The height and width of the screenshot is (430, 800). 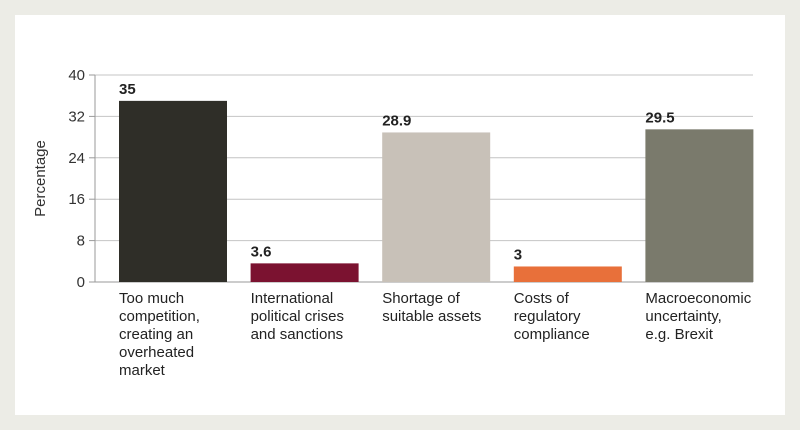 I want to click on value-label: 29.5, so click(x=659, y=117).